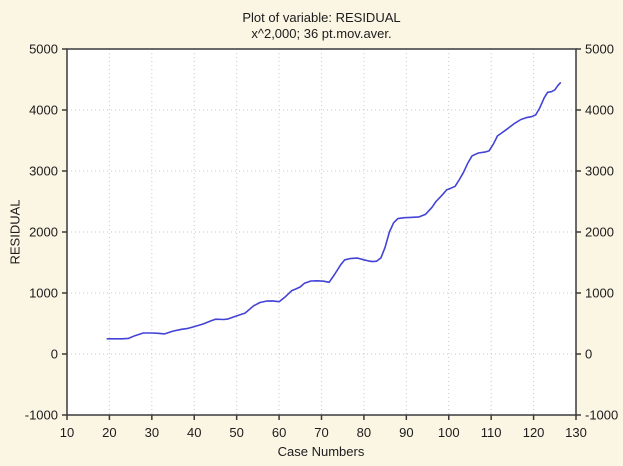  I want to click on y-tick-label-left: 5000, so click(43, 49).